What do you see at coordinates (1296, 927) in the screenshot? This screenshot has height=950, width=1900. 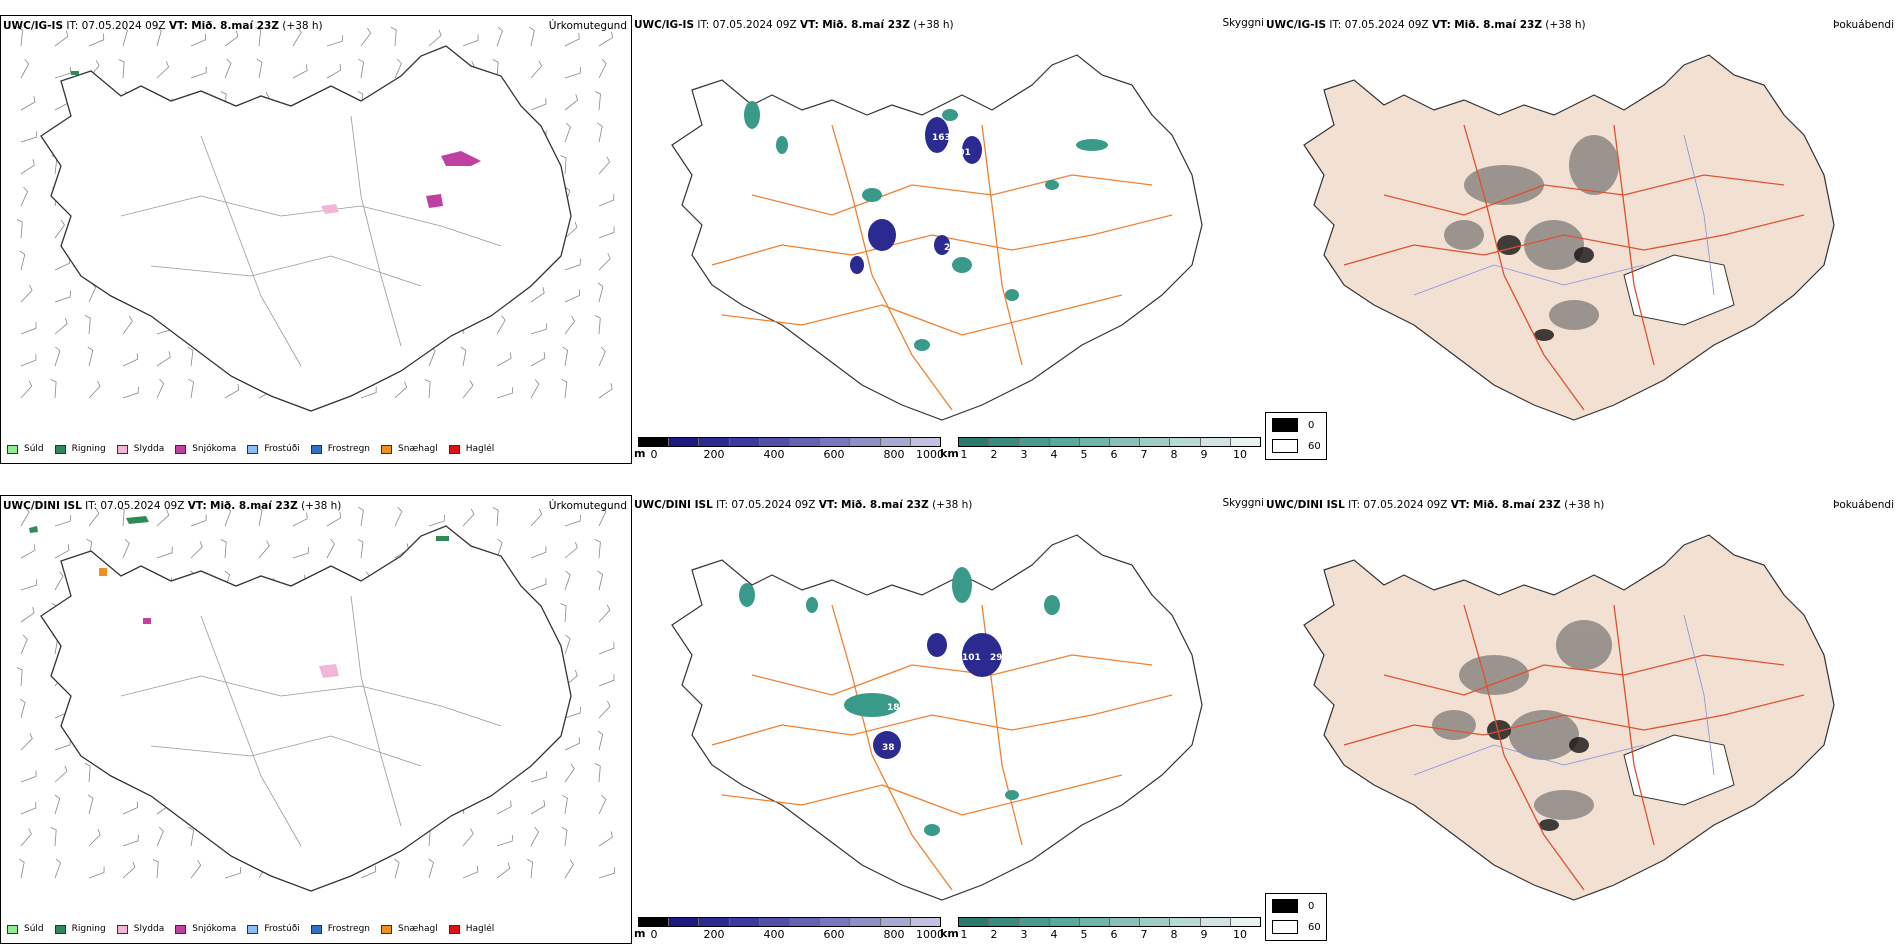 I see `fog-legend-item: 60` at bounding box center [1296, 927].